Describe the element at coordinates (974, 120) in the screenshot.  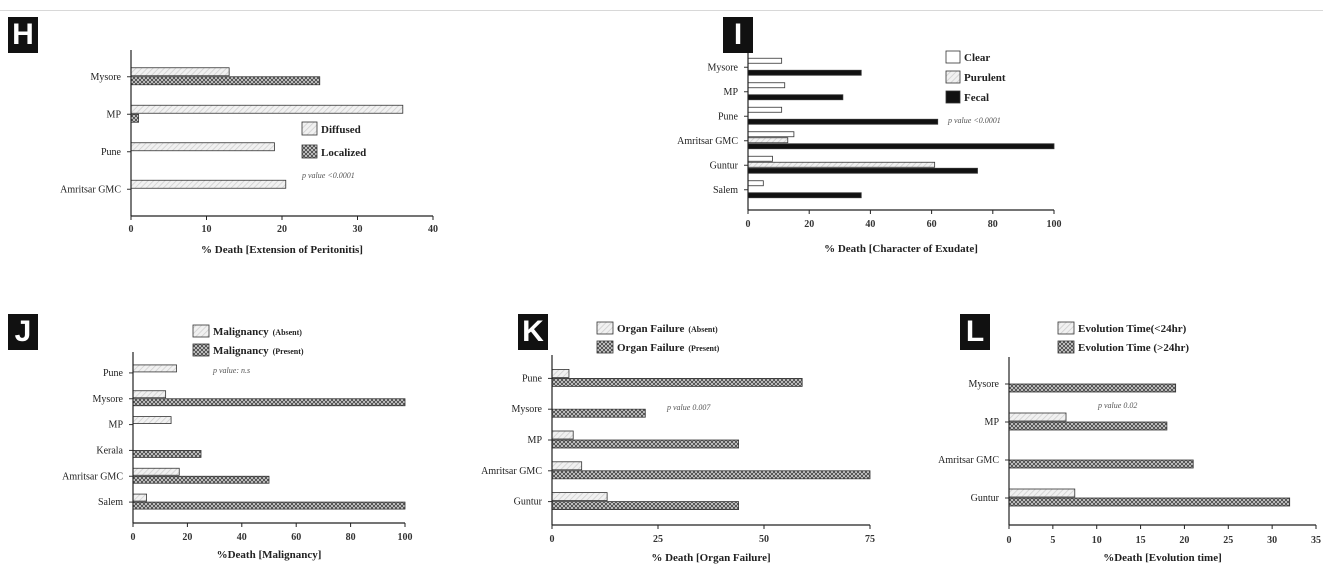
I see `p-value-i: p value <0.0001` at that location.